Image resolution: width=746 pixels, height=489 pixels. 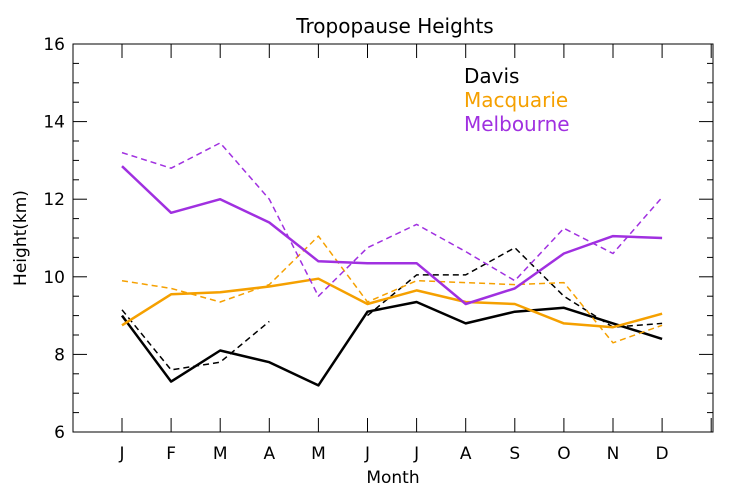 What do you see at coordinates (171, 454) in the screenshot?
I see `x-tick-label: F` at bounding box center [171, 454].